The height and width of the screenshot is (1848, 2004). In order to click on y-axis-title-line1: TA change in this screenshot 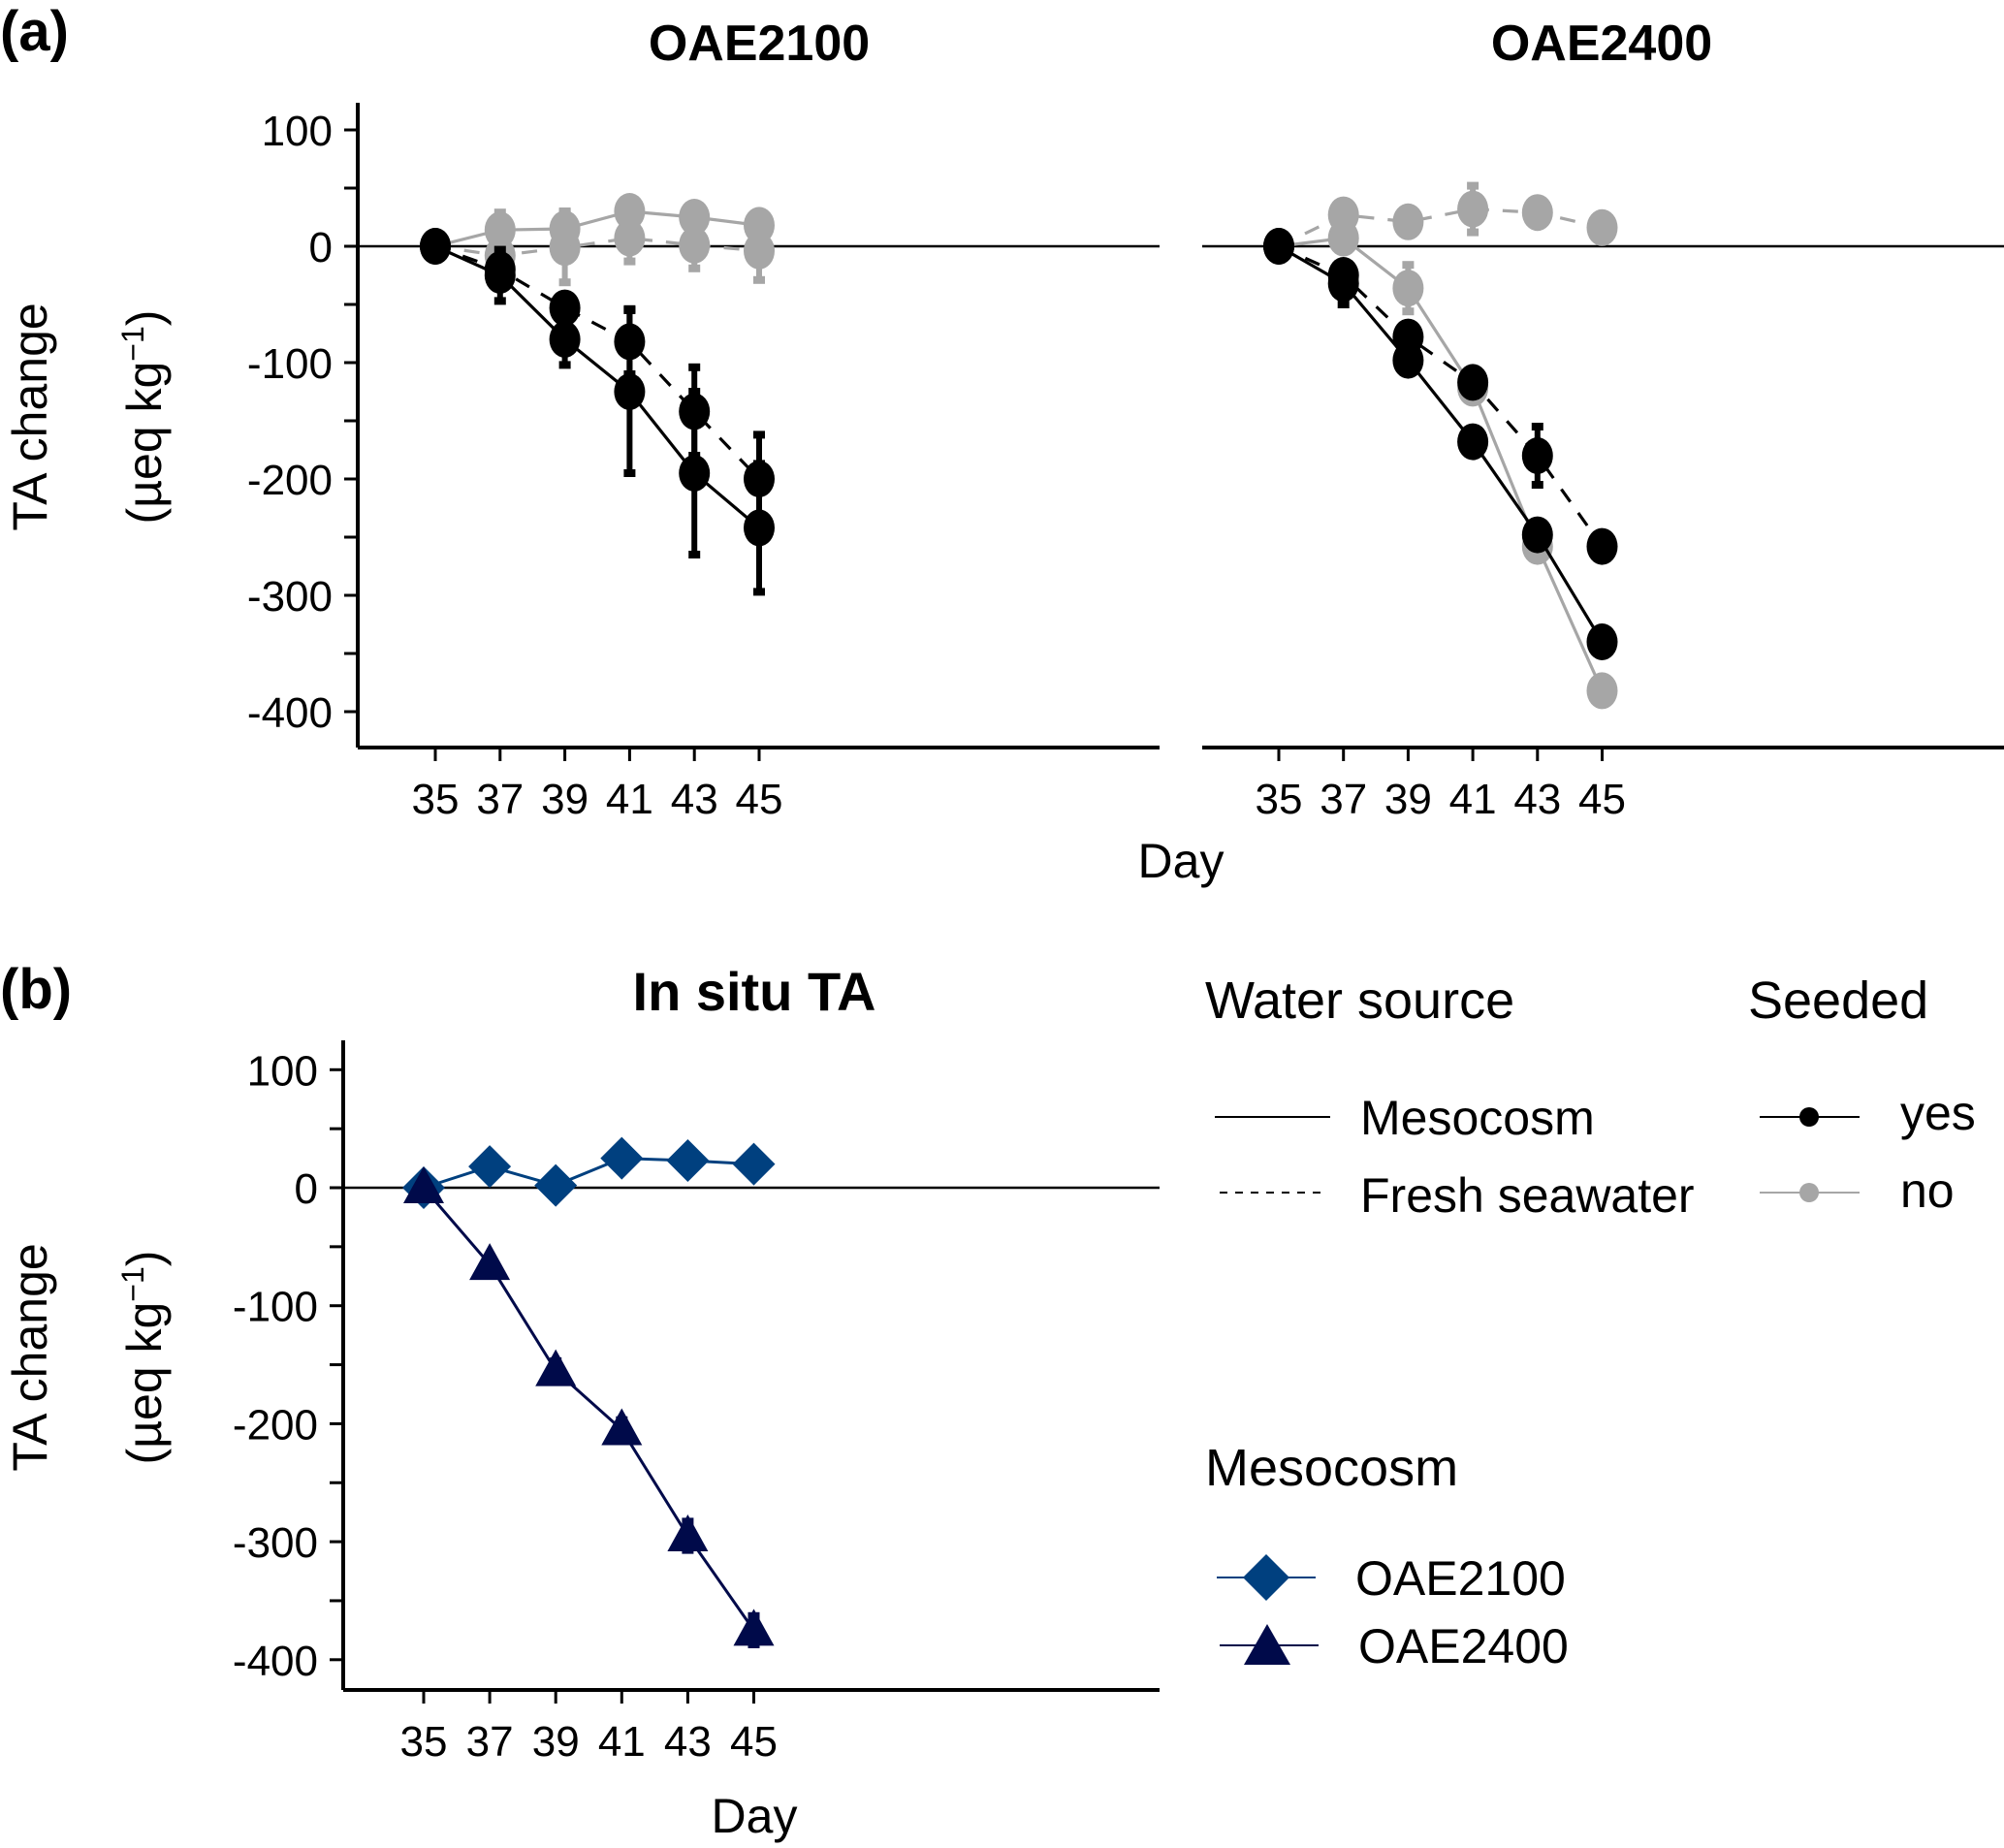, I will do `click(30, 416)`.